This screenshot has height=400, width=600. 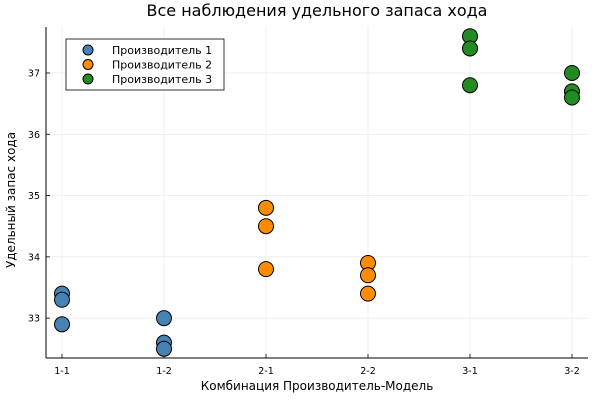 I want to click on x-tick-label: 3-1, so click(x=470, y=371).